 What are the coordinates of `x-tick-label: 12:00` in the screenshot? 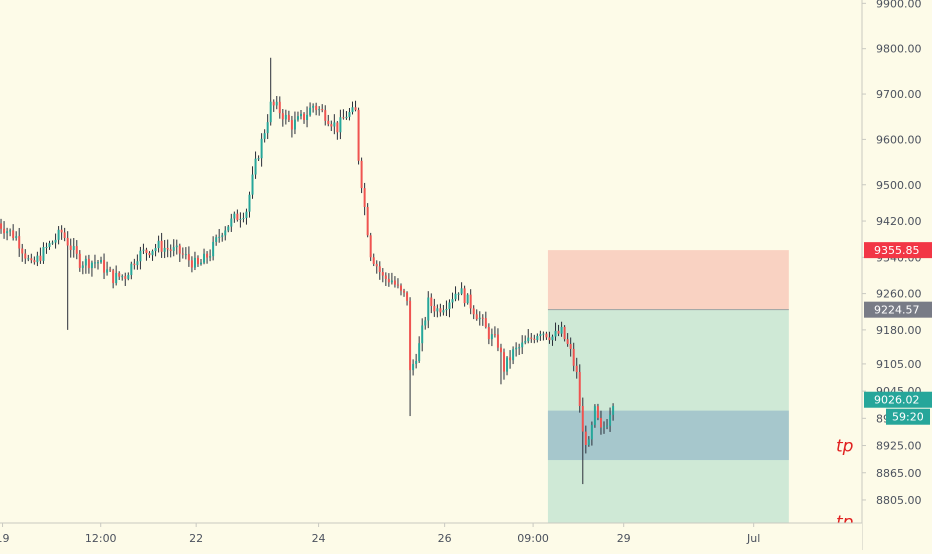 It's located at (101, 538).